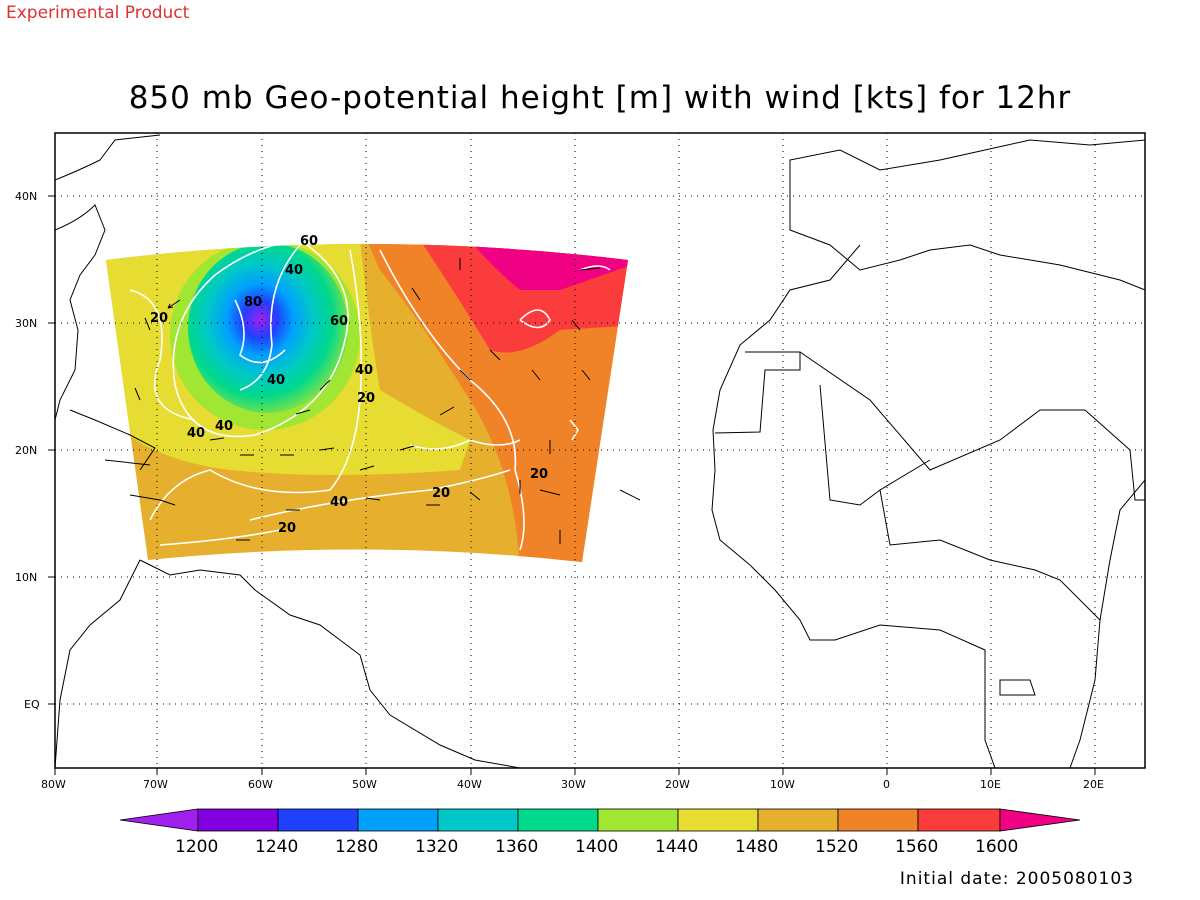 The width and height of the screenshot is (1200, 900). I want to click on colorbar-label: 1480, so click(756, 847).